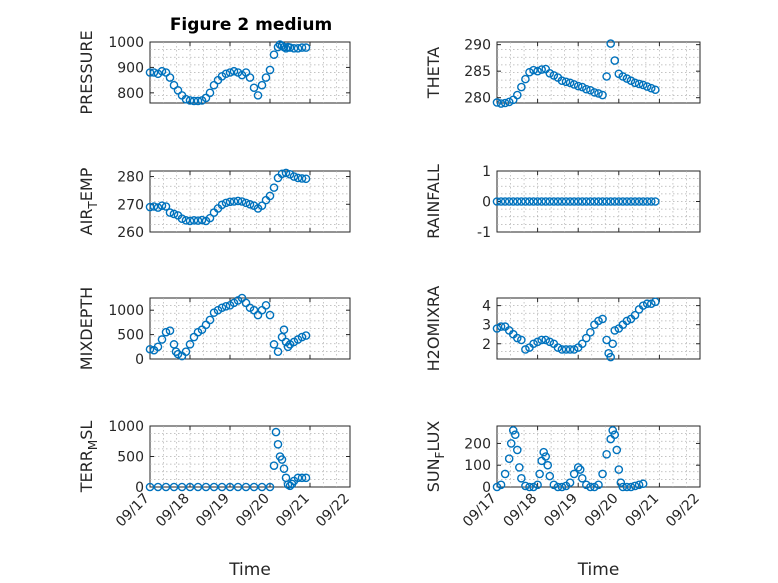 The image size is (778, 583). I want to click on terr-msl-ytick-label: 500, so click(130, 458).